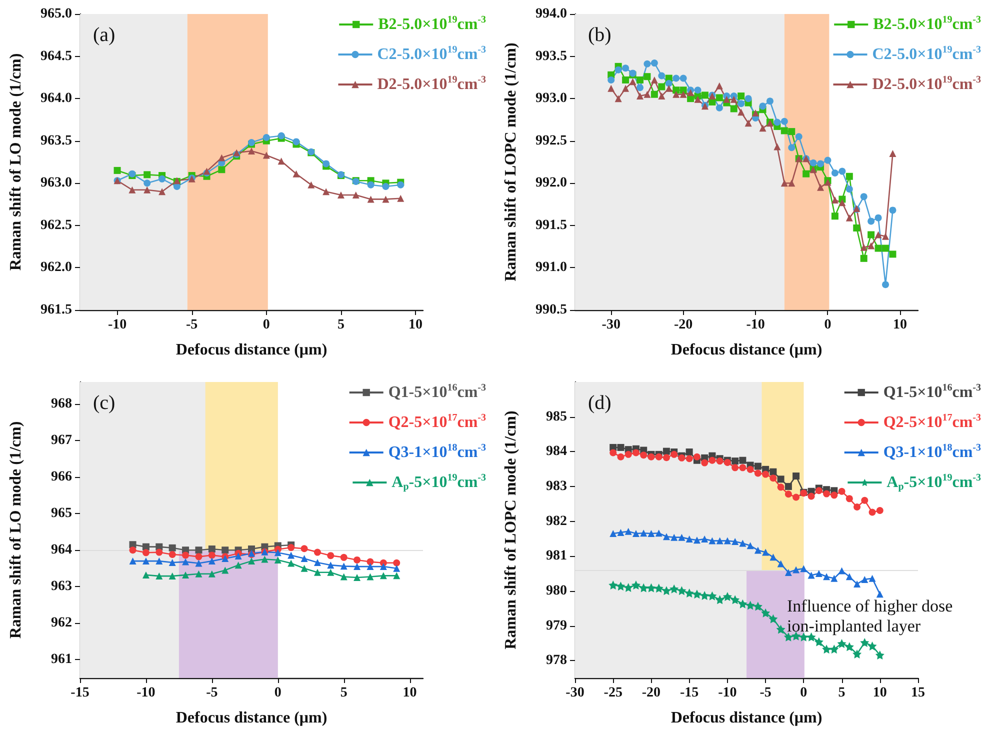 This screenshot has width=991, height=736. Describe the element at coordinates (56, 14) in the screenshot. I see `y-tick-label: 965.0` at that location.